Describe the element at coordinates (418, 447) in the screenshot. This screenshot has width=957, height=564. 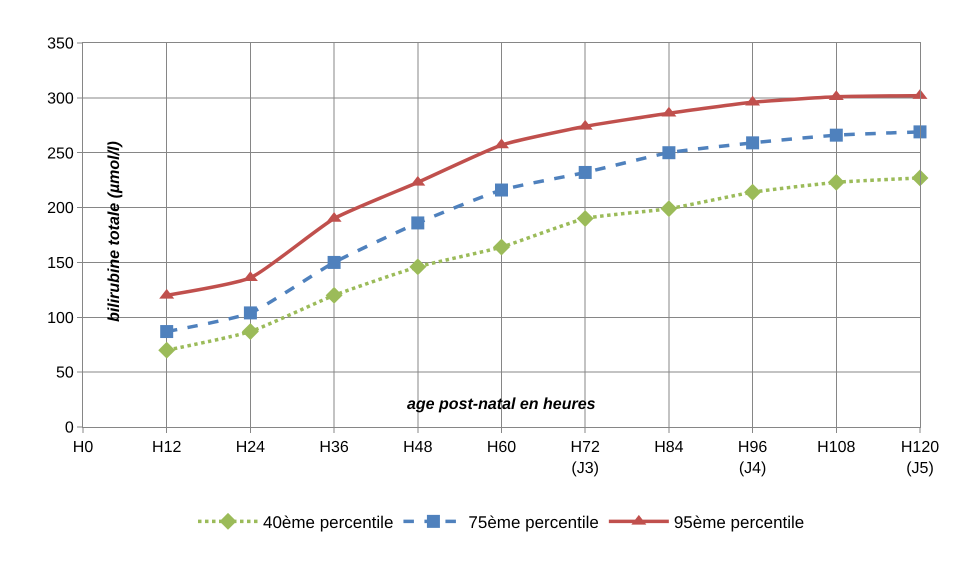
I see `x-tick-label: H48` at that location.